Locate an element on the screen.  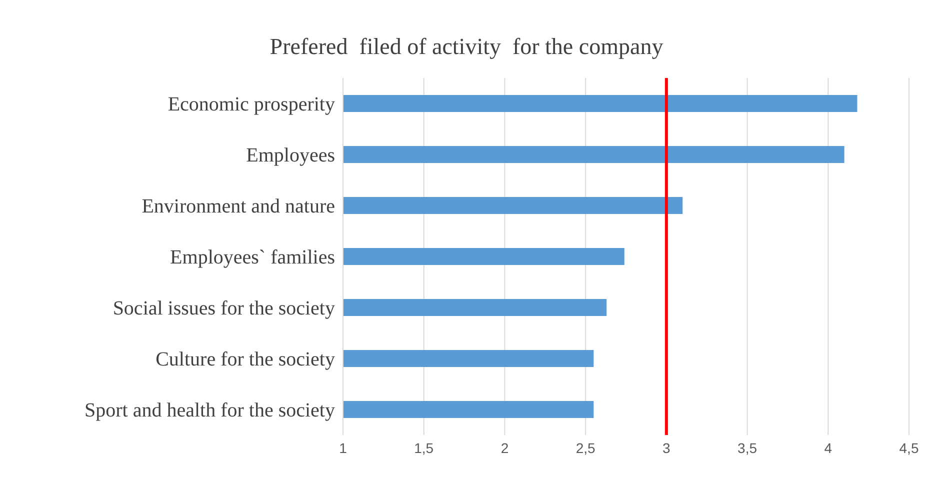
y-tick-label: Environment and nature is located at coordinates (239, 207).